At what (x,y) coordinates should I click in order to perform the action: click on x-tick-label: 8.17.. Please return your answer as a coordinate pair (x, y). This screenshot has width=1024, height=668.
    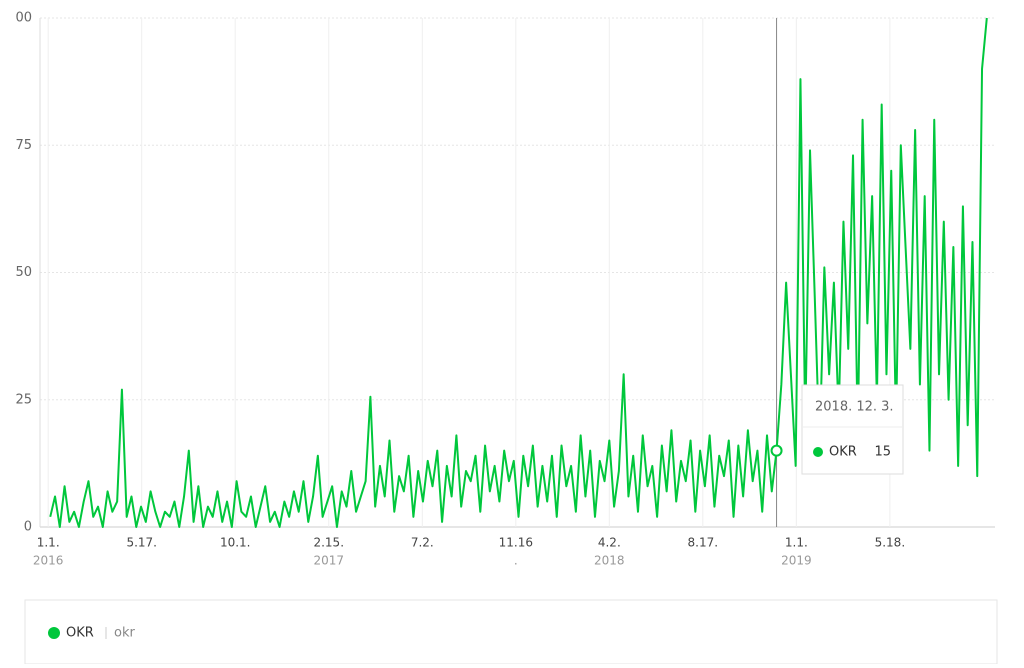
    Looking at the image, I should click on (703, 543).